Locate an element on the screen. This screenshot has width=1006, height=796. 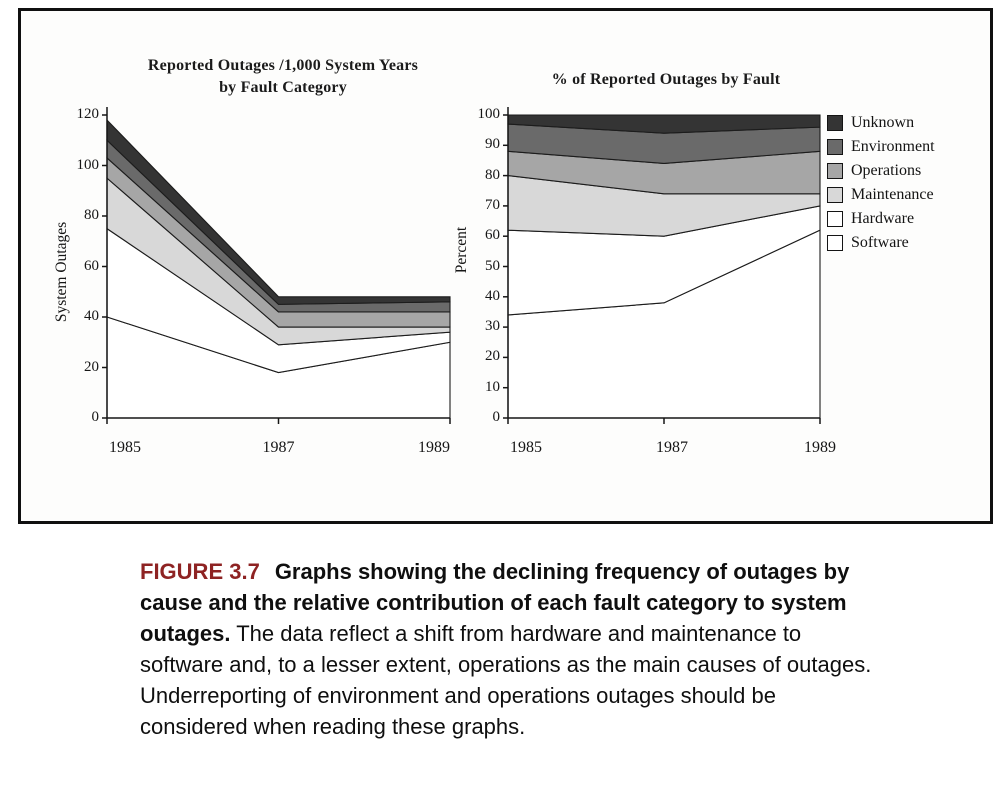
legend-item-maintenance: Maintenance is located at coordinates (881, 195).